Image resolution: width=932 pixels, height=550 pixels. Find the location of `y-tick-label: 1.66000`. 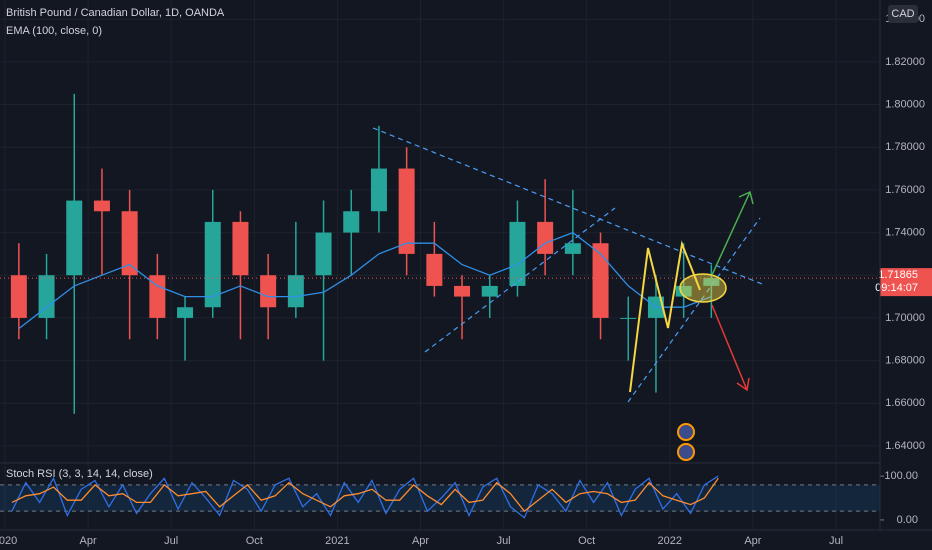

y-tick-label: 1.66000 is located at coordinates (905, 403).